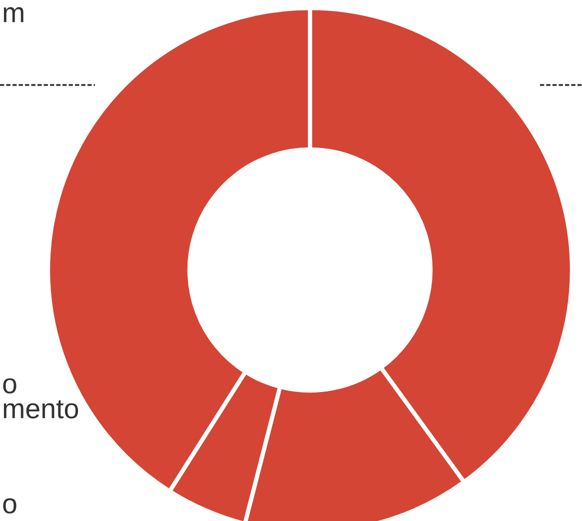 The width and height of the screenshot is (582, 521). I want to click on text: mento, so click(41, 409).